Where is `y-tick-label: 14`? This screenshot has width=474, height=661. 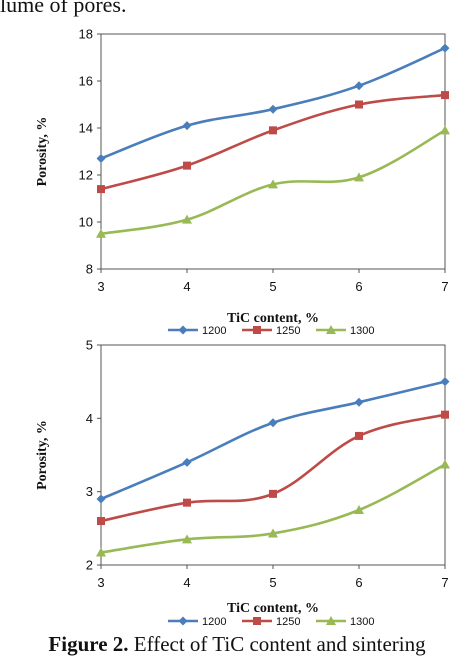
y-tick-label: 14 is located at coordinates (86, 128).